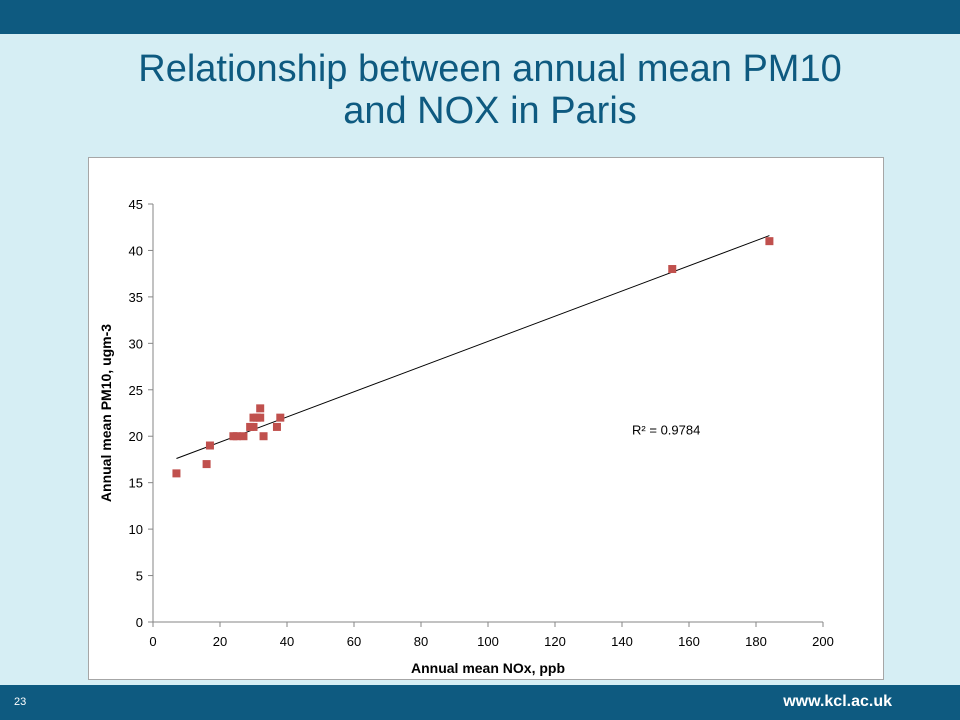 This screenshot has width=960, height=720. I want to click on x-tick-label: 120, so click(555, 641).